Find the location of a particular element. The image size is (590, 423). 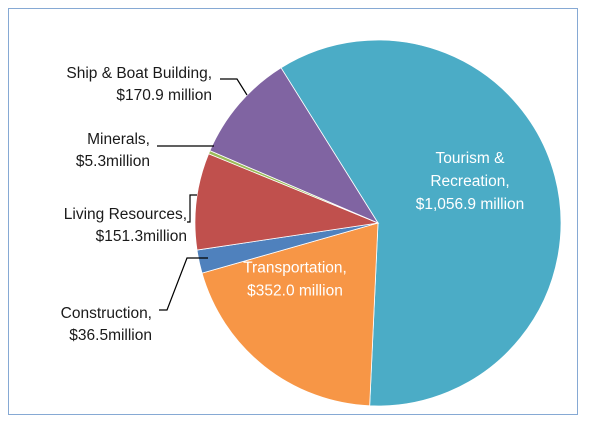

slice-label: Living Resources, $151.3million is located at coordinates (125, 225).